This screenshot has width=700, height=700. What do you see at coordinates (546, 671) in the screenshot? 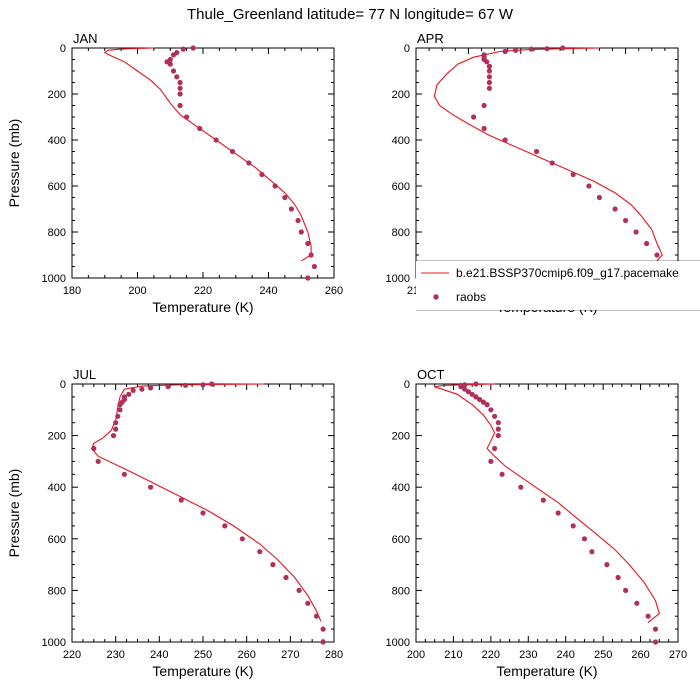
I see `x-axis-label-oct: Temperature (K)` at bounding box center [546, 671].